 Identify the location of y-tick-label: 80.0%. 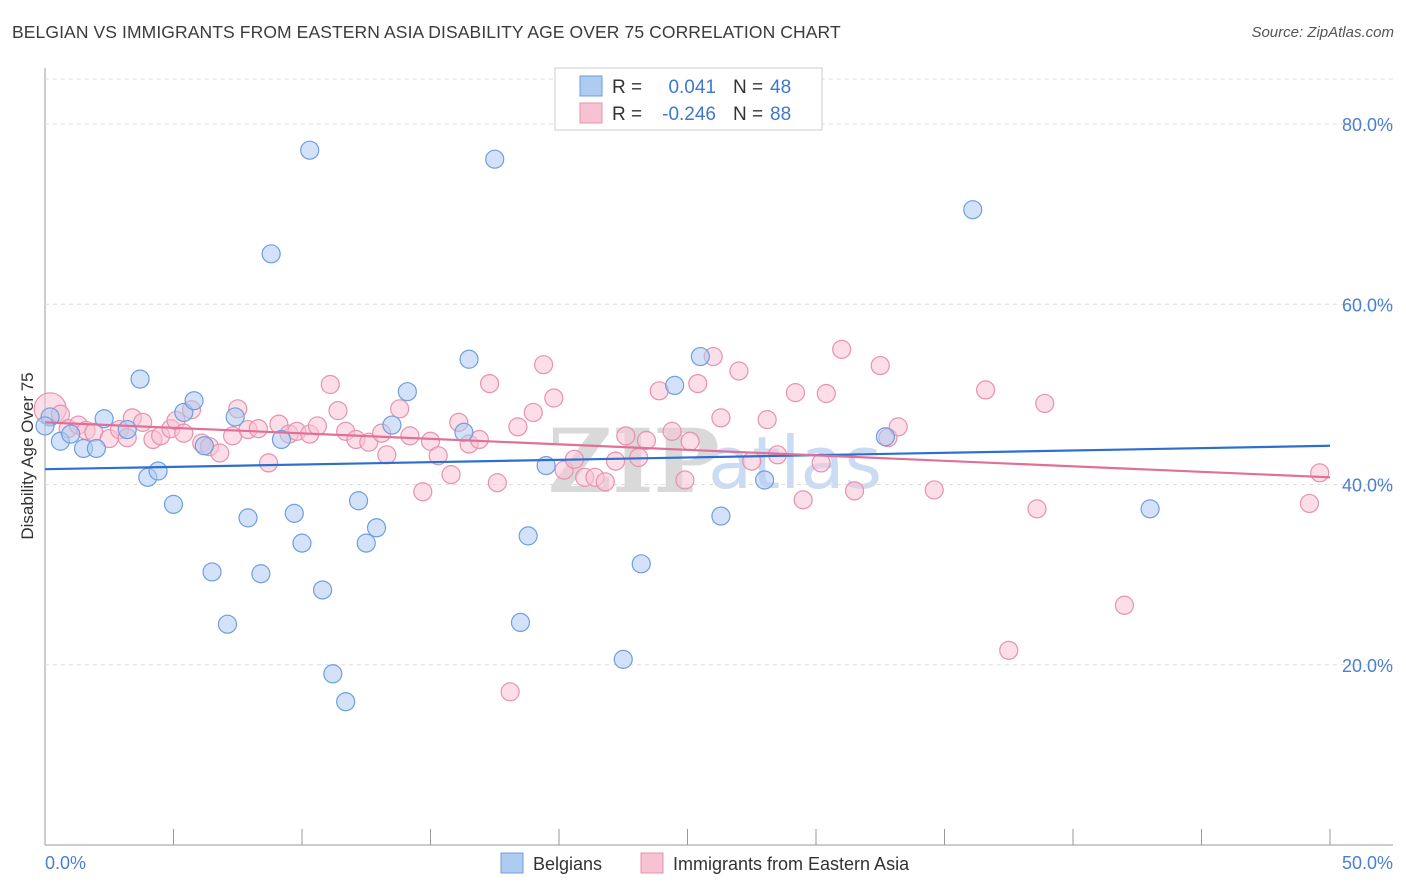
(1367, 125).